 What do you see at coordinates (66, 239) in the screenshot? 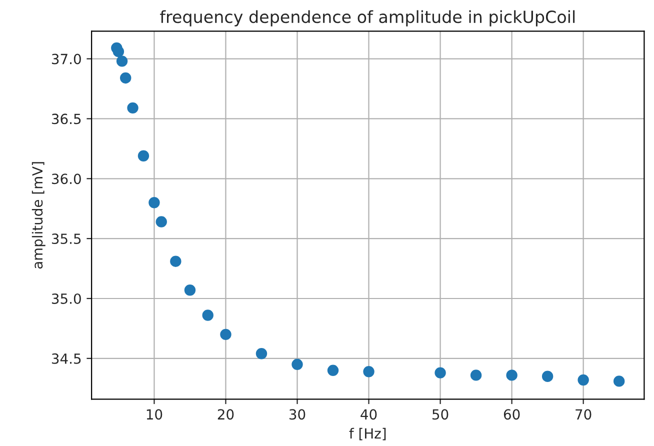
I see `y-tick-label: 35.5` at bounding box center [66, 239].